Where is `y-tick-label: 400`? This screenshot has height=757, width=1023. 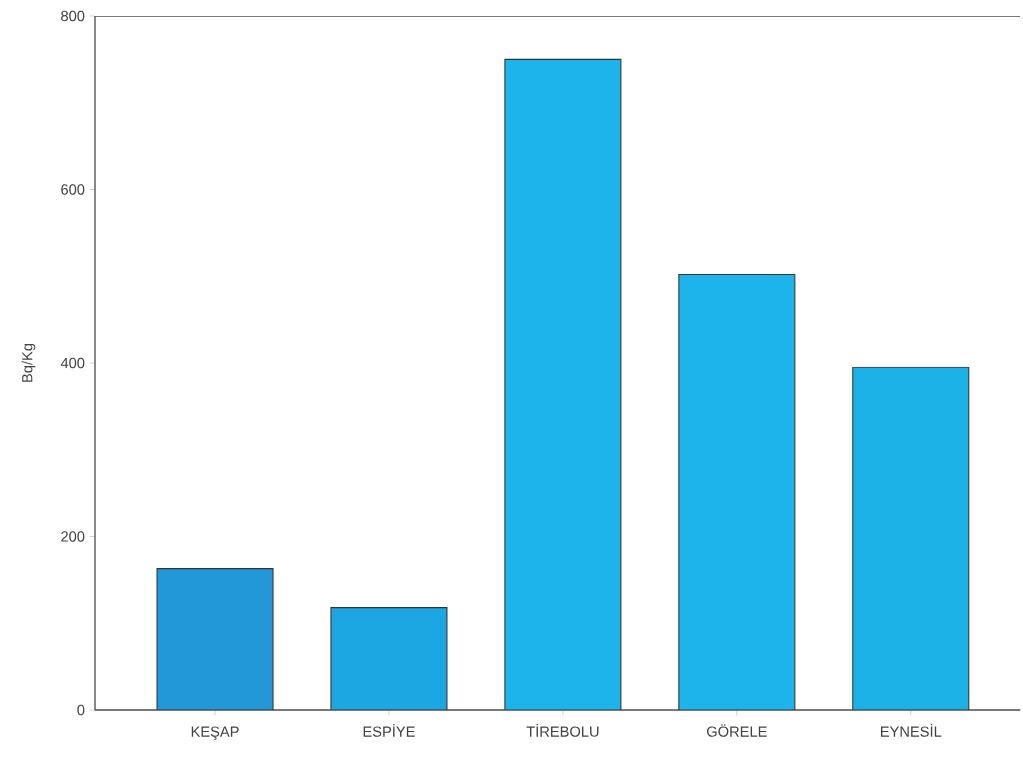
y-tick-label: 400 is located at coordinates (72, 363).